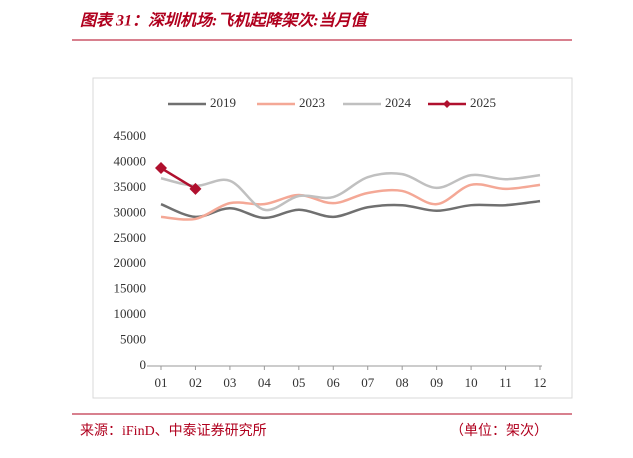 The width and height of the screenshot is (633, 458). I want to click on y-tick-label: 0, so click(143, 364).